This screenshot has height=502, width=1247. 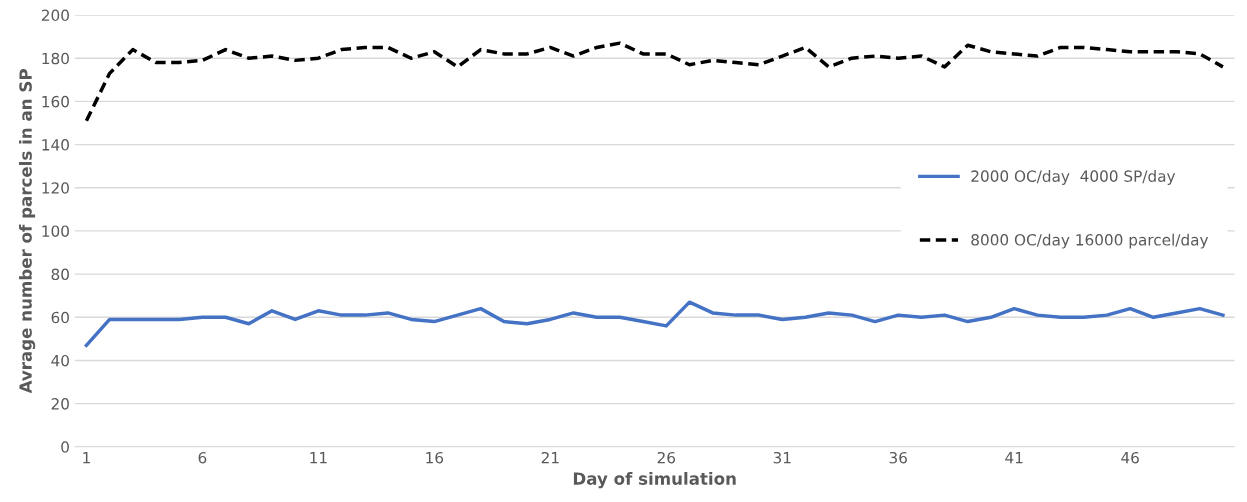 I want to click on x-tick-label: 11, so click(x=318, y=458).